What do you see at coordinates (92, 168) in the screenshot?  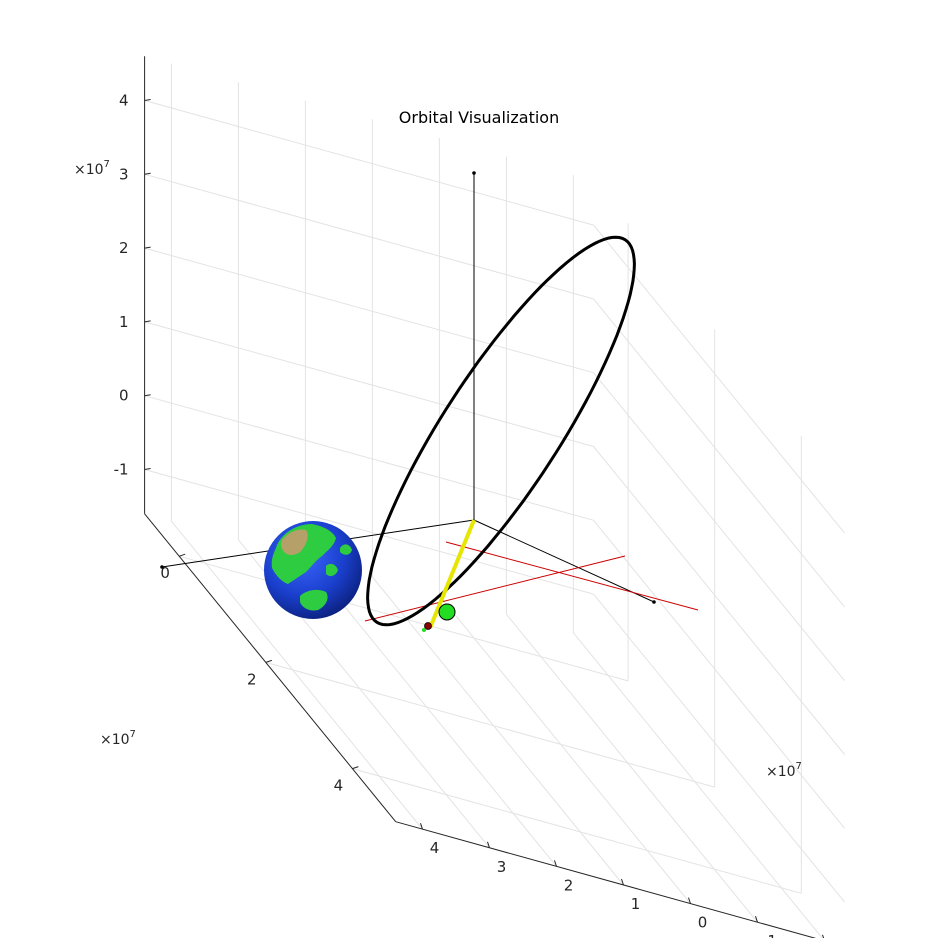 I see `z-axis-multiplier: ×10⁷` at bounding box center [92, 168].